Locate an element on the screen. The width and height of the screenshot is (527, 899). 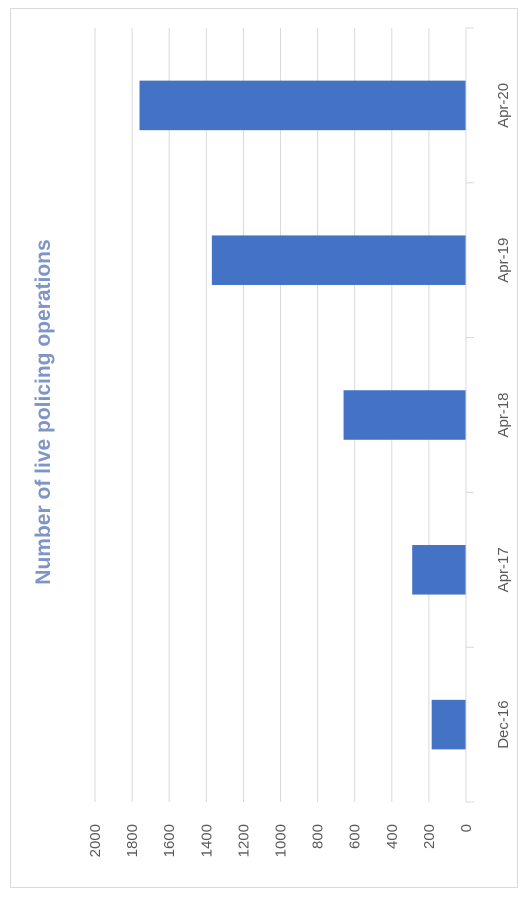
category-label: Dec-16 is located at coordinates (503, 724).